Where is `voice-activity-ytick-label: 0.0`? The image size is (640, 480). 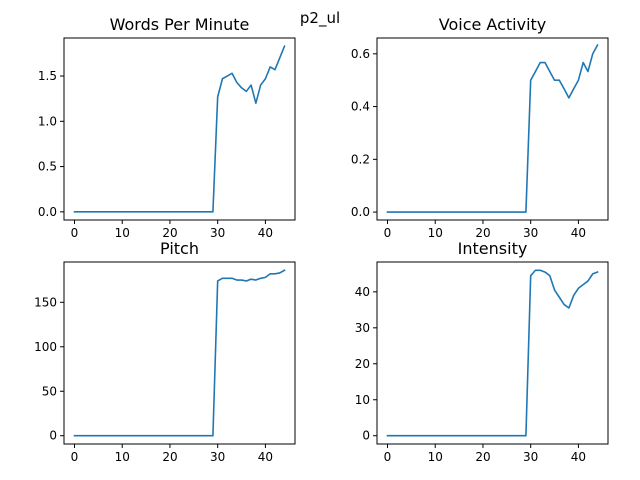
voice-activity-ytick-label: 0.0 is located at coordinates (360, 212).